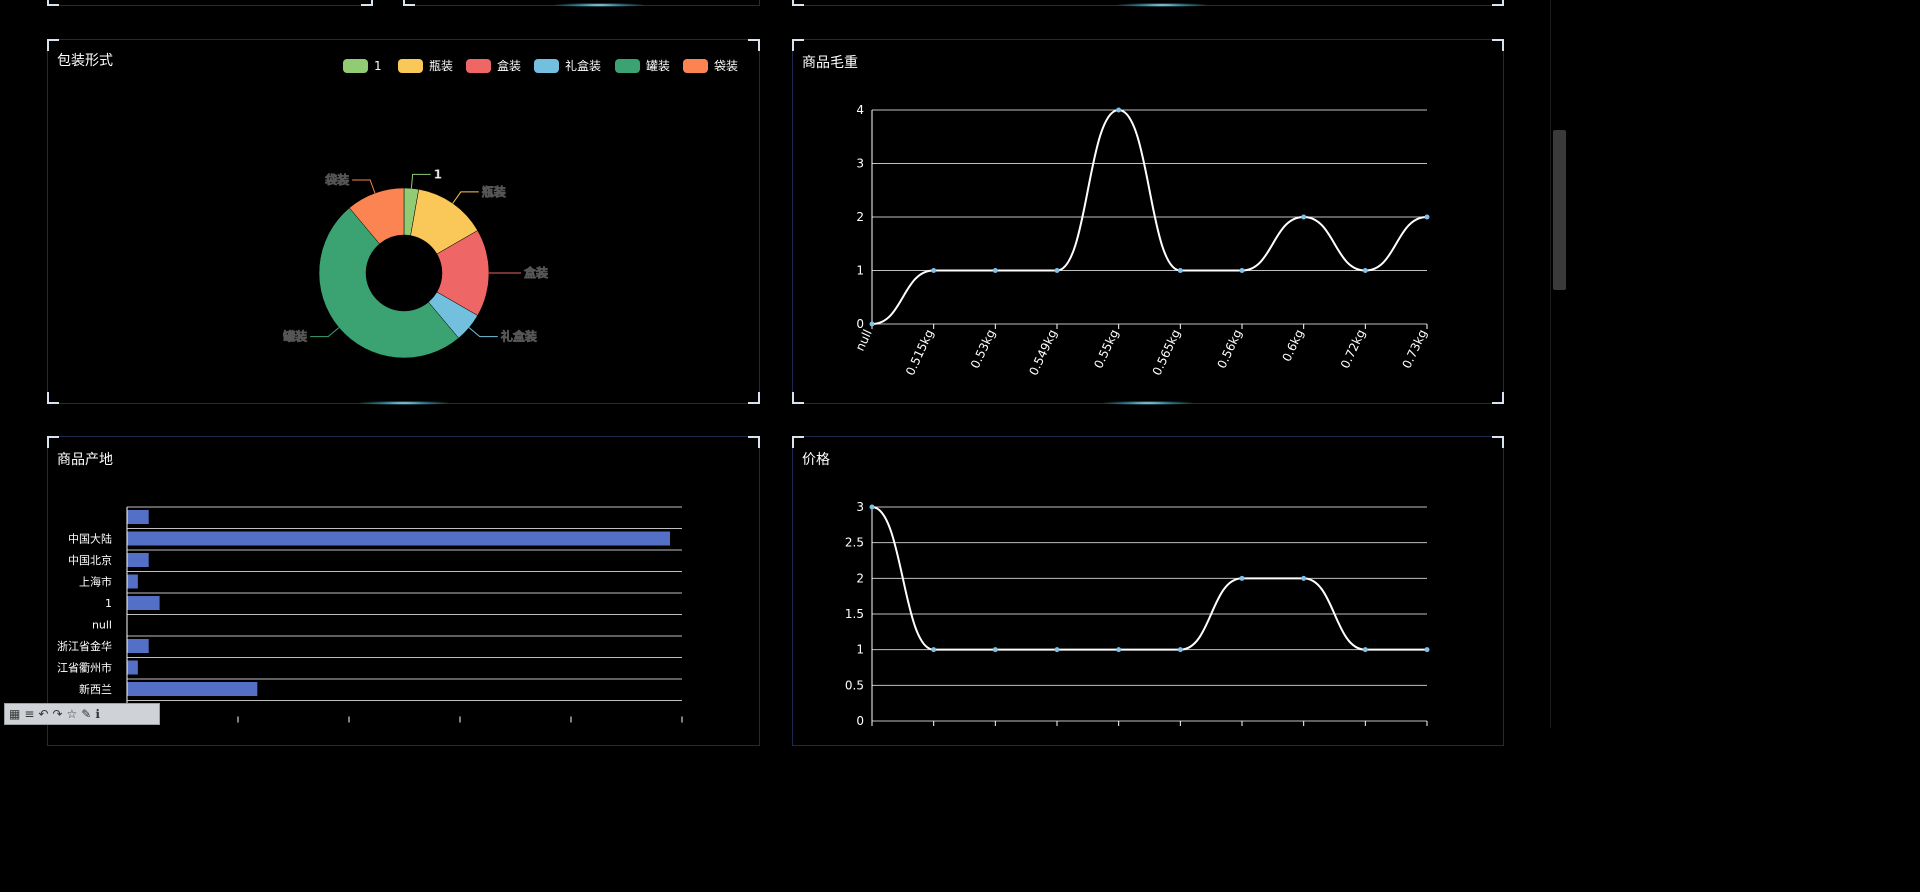  What do you see at coordinates (86, 714) in the screenshot?
I see `pen-icon: ✎` at bounding box center [86, 714].